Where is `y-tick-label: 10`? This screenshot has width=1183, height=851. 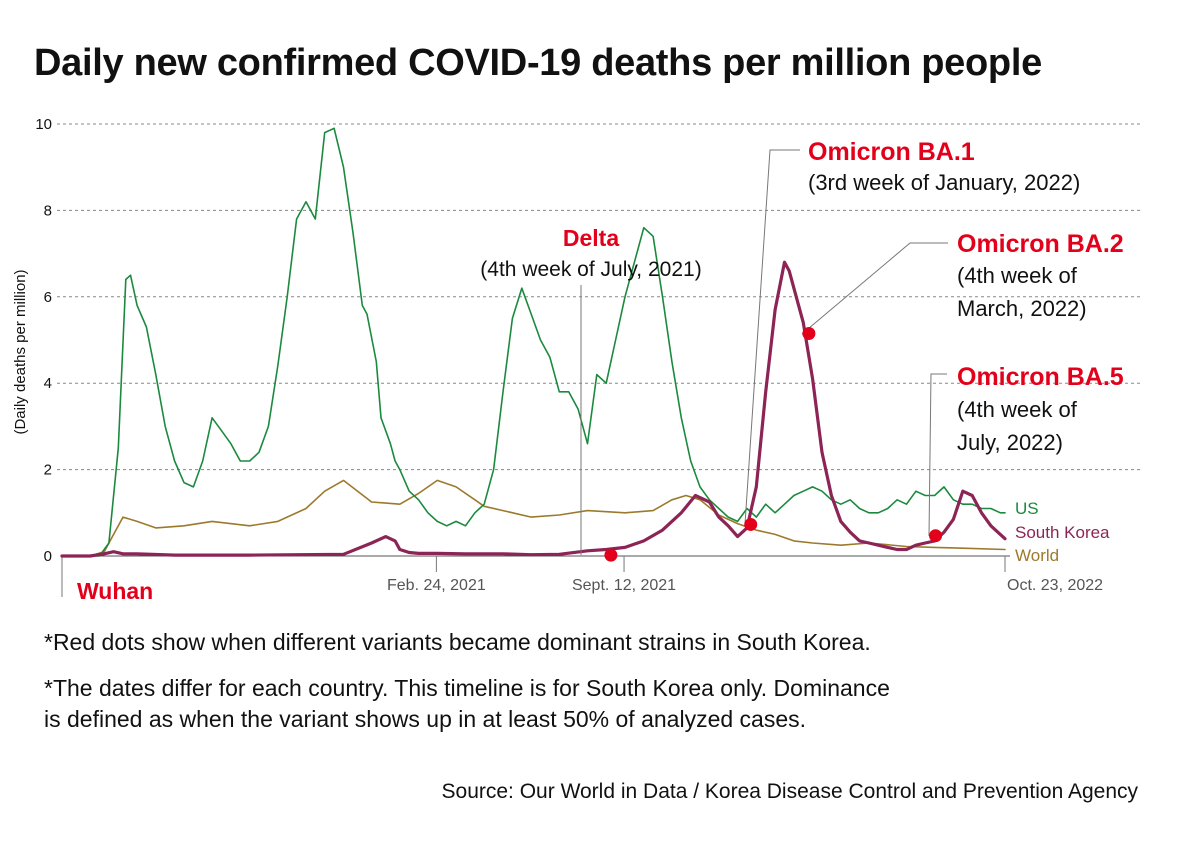 y-tick-label: 10 is located at coordinates (43, 124).